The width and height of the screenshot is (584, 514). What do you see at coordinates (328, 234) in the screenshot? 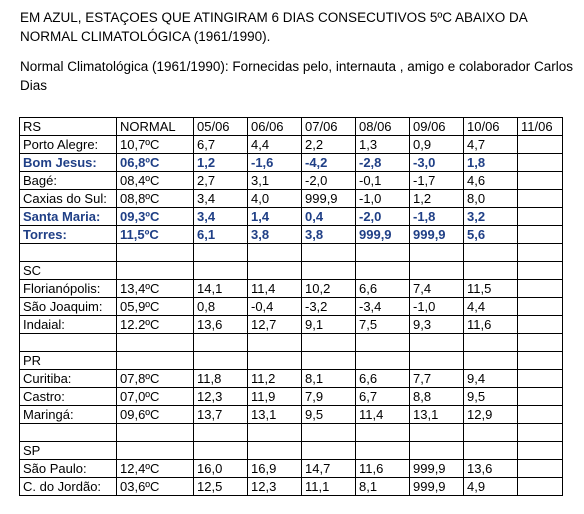
I see `temperature-cell: 3,8` at bounding box center [328, 234].